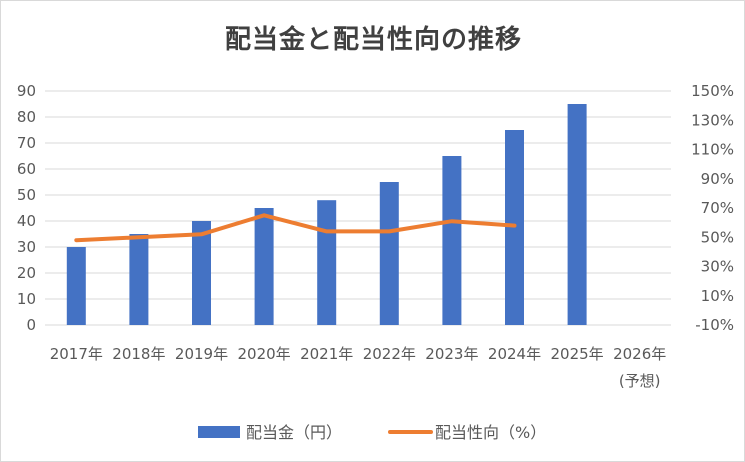 The width and height of the screenshot is (745, 462). What do you see at coordinates (717, 296) in the screenshot?
I see `y-right-tick-label: 10%` at bounding box center [717, 296].